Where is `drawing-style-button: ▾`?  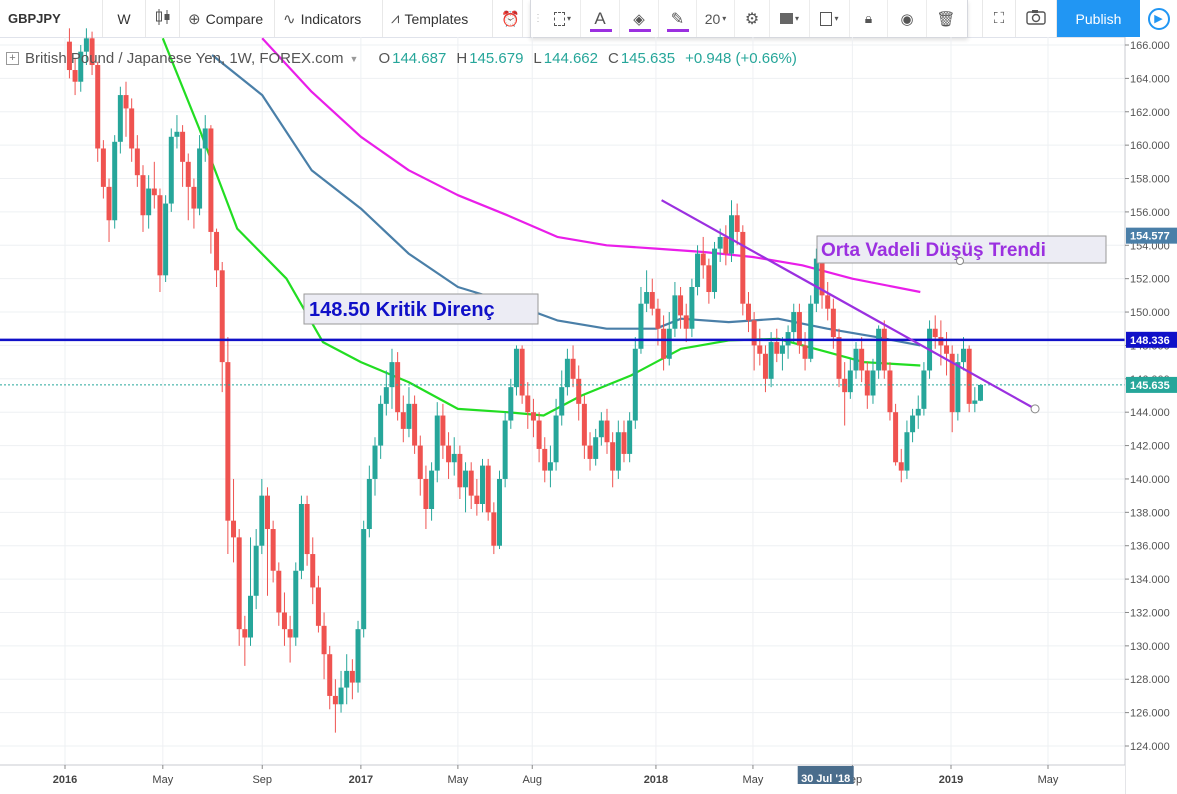
drawing-style-button: ▾ is located at coordinates (563, 18).